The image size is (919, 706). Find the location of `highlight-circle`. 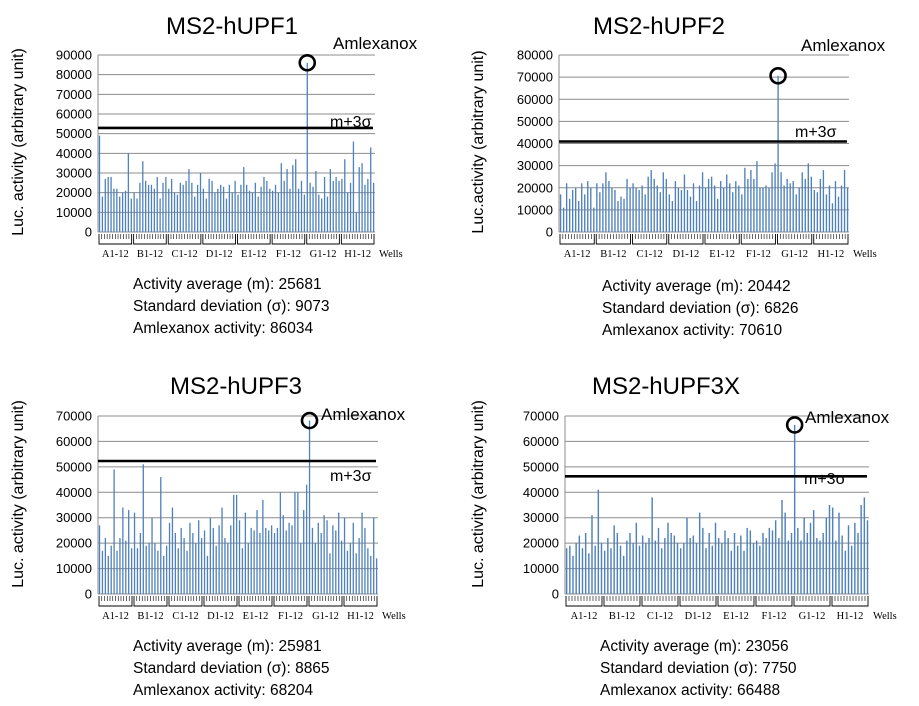

highlight-circle is located at coordinates (307, 62).